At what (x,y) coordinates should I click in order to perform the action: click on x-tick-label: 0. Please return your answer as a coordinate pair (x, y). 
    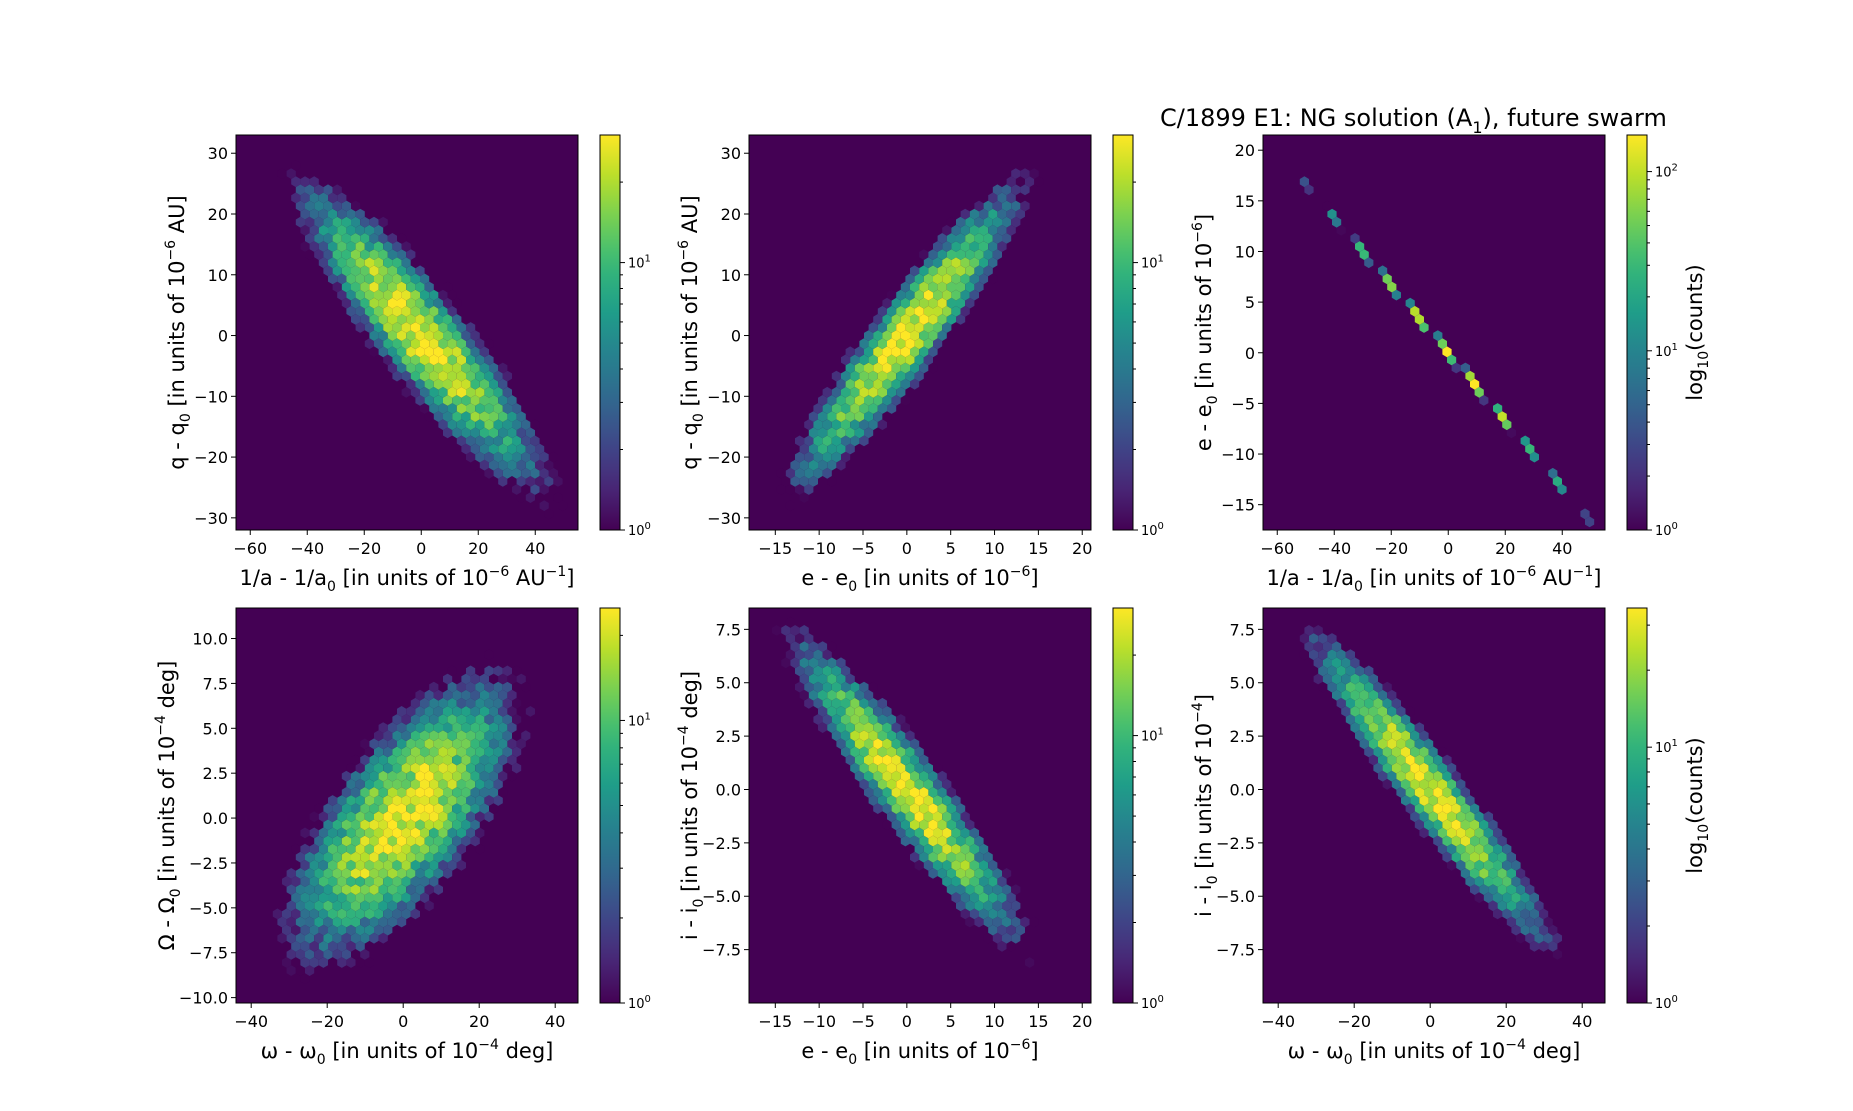
    Looking at the image, I should click on (1430, 1021).